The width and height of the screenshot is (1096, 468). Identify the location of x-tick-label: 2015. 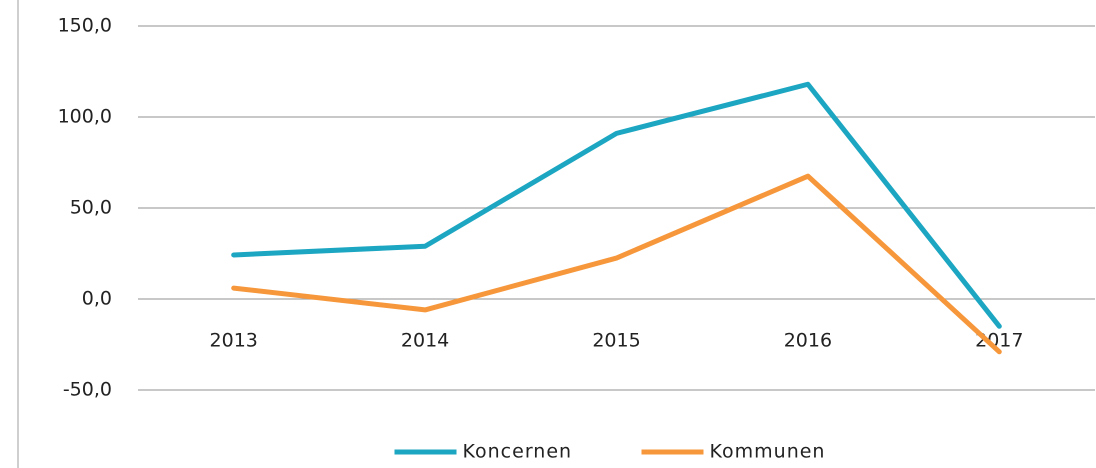
(616, 341).